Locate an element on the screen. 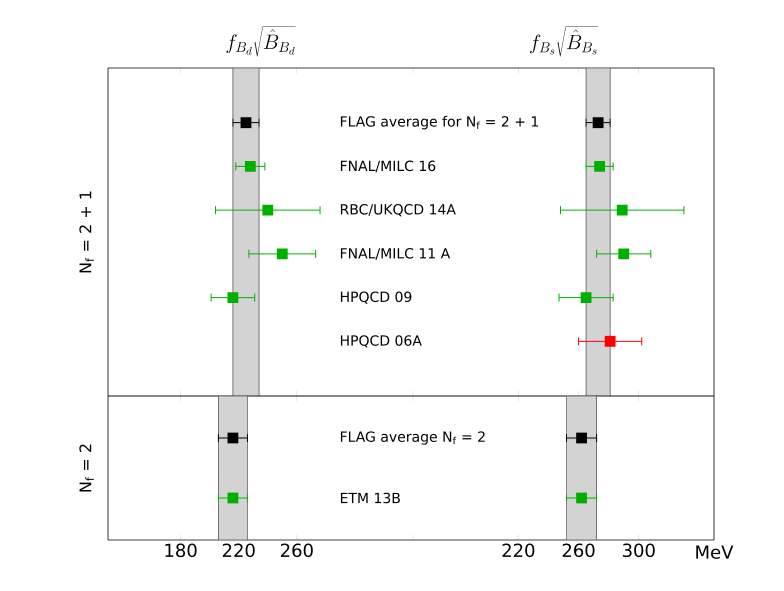  y-tick-label: FNAL/MILC 11 A is located at coordinates (395, 254).